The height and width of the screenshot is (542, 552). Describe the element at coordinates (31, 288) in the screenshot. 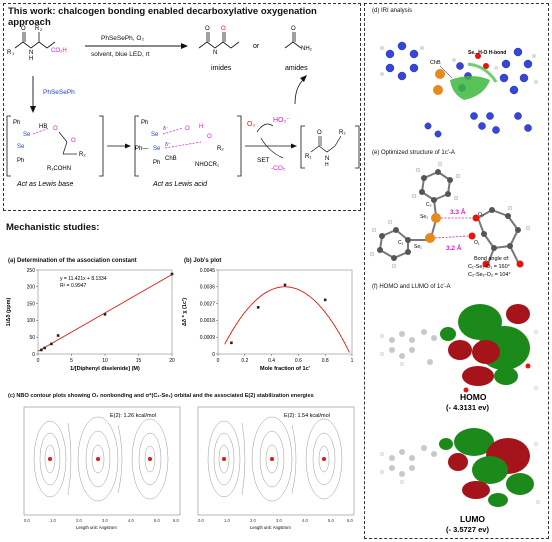

I see `y-tick-label: 200` at that location.